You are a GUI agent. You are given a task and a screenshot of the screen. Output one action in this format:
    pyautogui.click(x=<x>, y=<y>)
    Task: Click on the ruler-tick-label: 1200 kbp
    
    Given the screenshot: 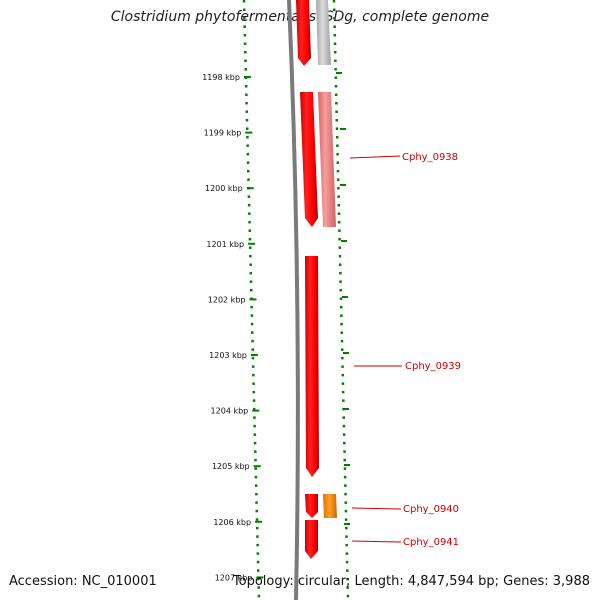 What is the action you would take?
    pyautogui.click(x=224, y=188)
    